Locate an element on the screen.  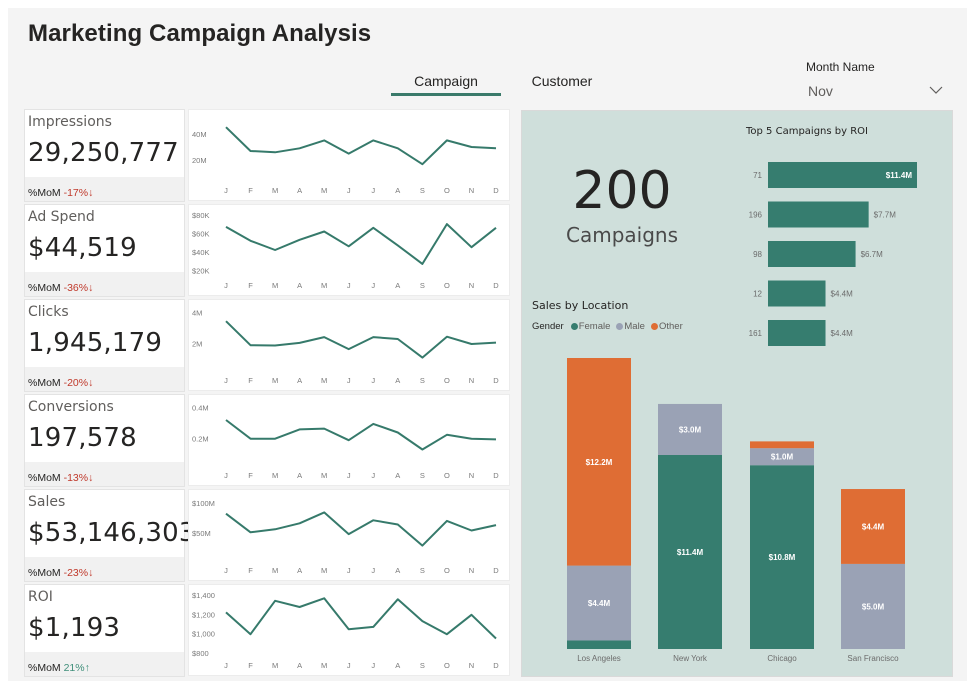
x-category-label: San Francisco is located at coordinates (873, 658).